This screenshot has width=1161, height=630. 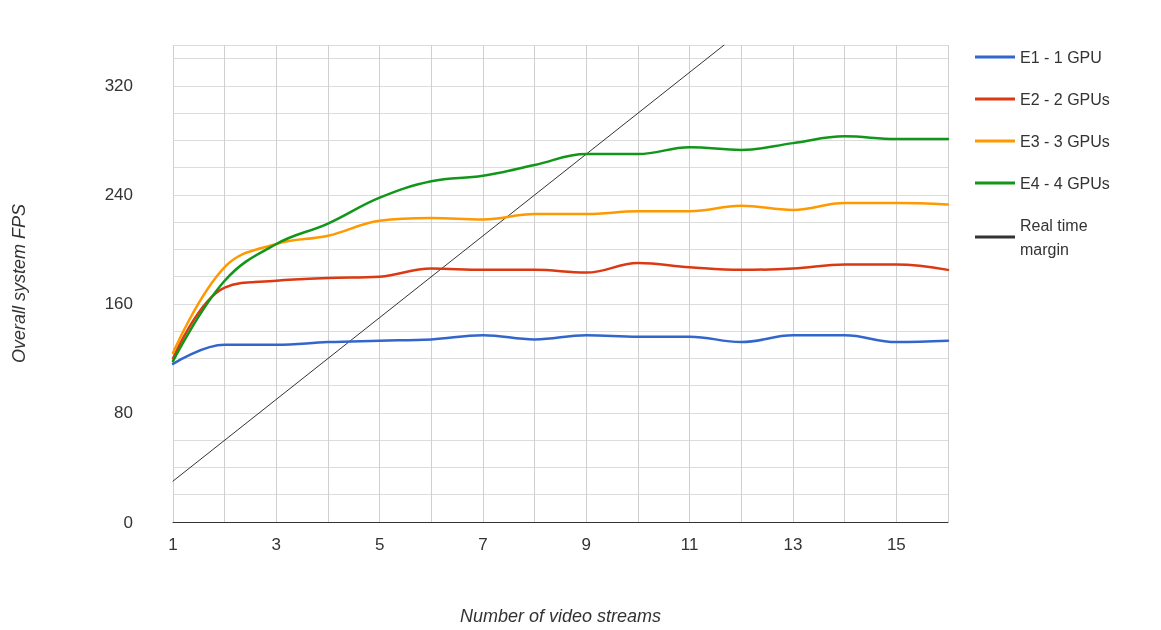 What do you see at coordinates (276, 544) in the screenshot?
I see `x-tick-label: 3` at bounding box center [276, 544].